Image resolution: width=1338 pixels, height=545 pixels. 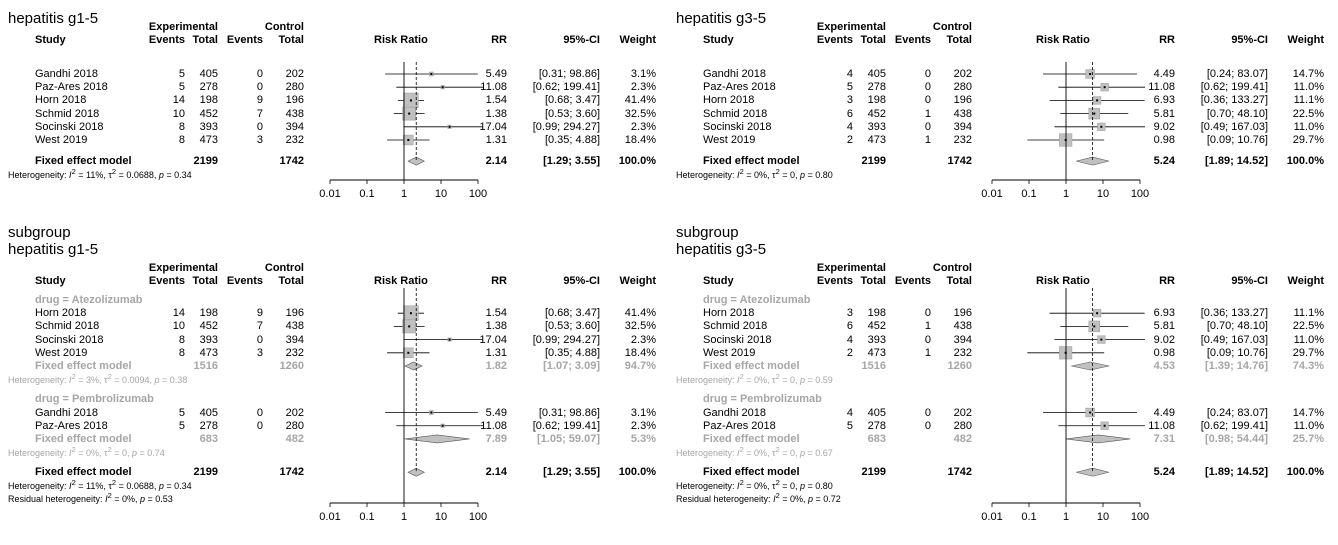 I want to click on pooled-ctrl-total: 482, so click(x=244, y=439).